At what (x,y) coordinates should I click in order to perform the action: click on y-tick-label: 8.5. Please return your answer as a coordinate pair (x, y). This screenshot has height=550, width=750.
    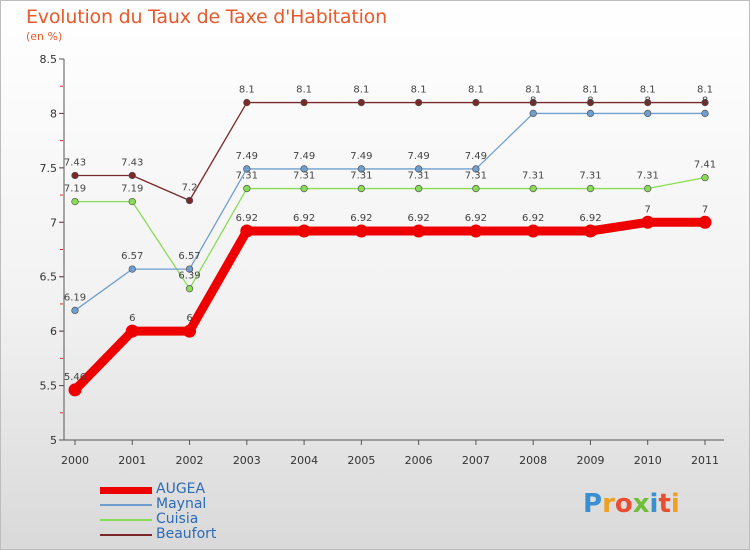
    Looking at the image, I should click on (49, 59).